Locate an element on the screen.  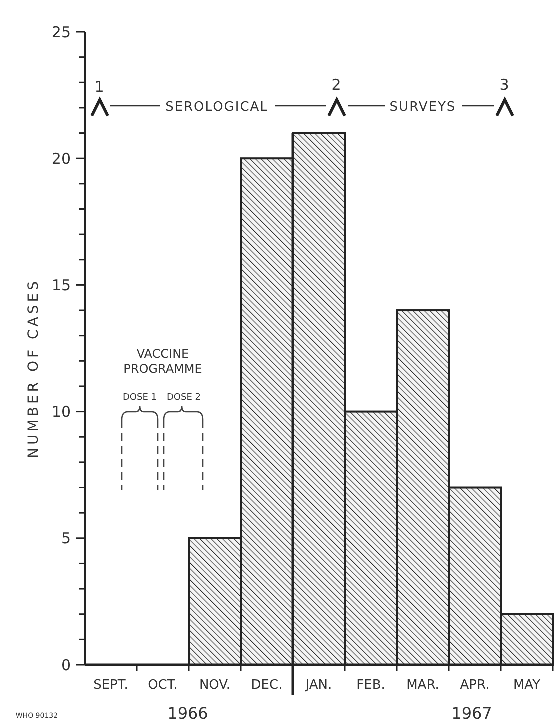
annotation: SURVEYS is located at coordinates (423, 107).